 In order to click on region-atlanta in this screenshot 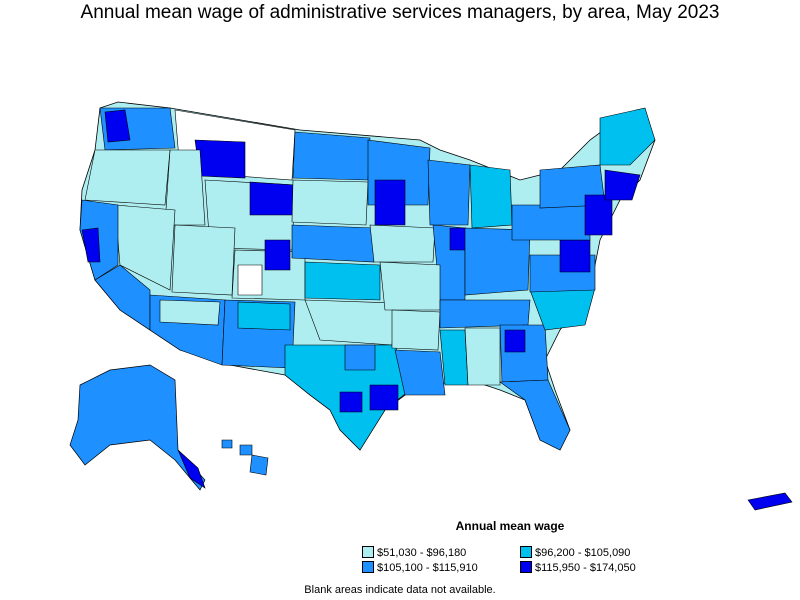, I will do `click(515, 341)`.